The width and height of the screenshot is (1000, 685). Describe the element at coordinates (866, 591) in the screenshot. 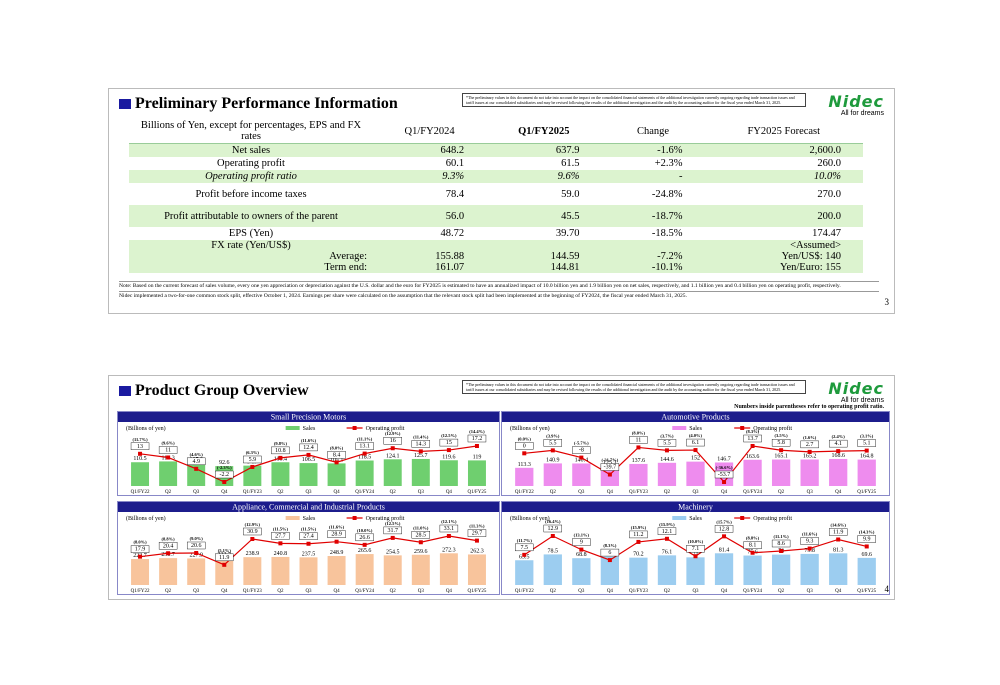

I see `x-tick-label: Q1/FY25` at that location.